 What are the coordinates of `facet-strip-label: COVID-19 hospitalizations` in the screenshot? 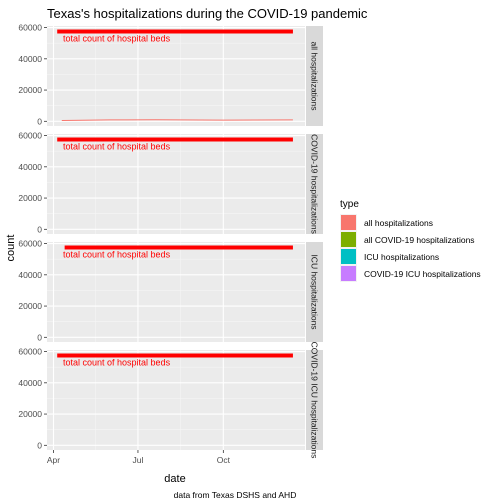 It's located at (315, 184).